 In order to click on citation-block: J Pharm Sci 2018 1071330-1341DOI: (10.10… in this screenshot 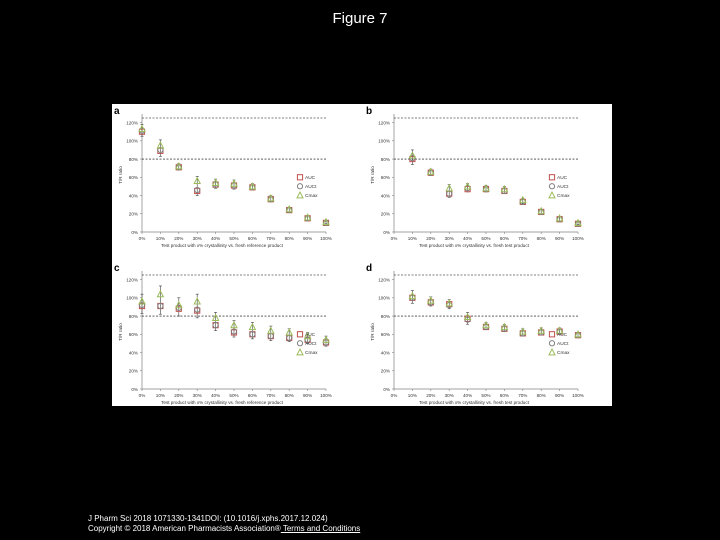, I will do `click(224, 524)`.